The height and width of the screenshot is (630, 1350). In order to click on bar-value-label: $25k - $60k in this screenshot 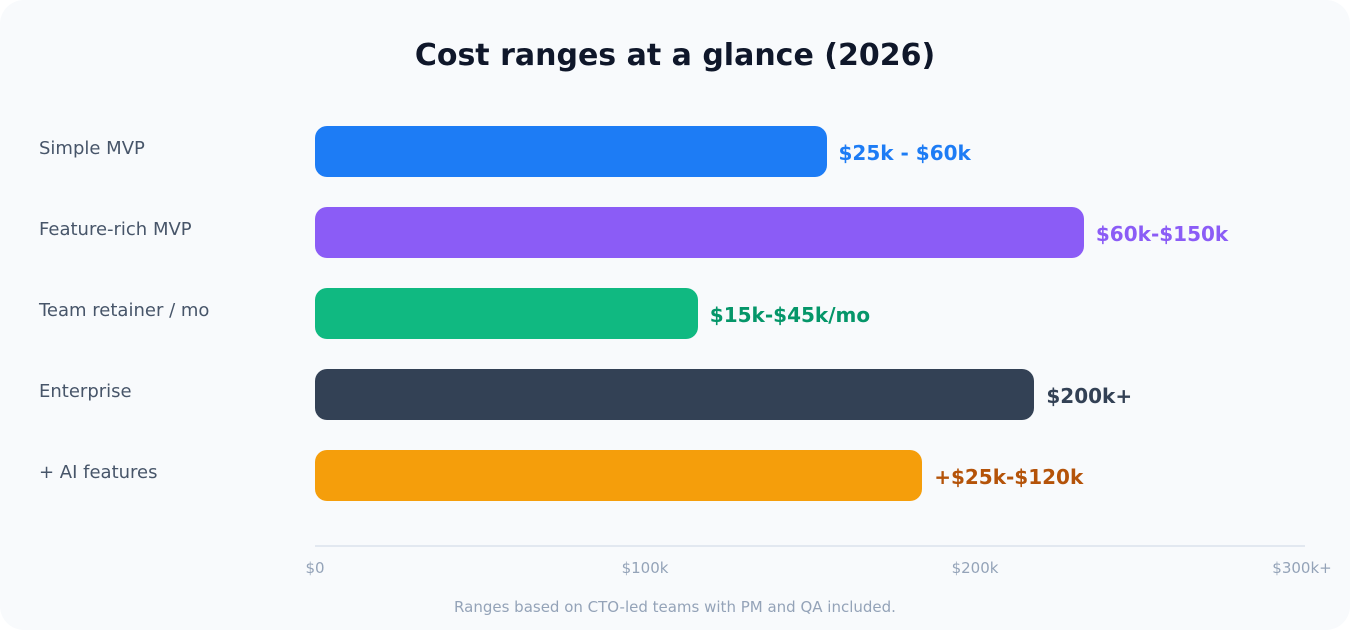, I will do `click(904, 153)`.